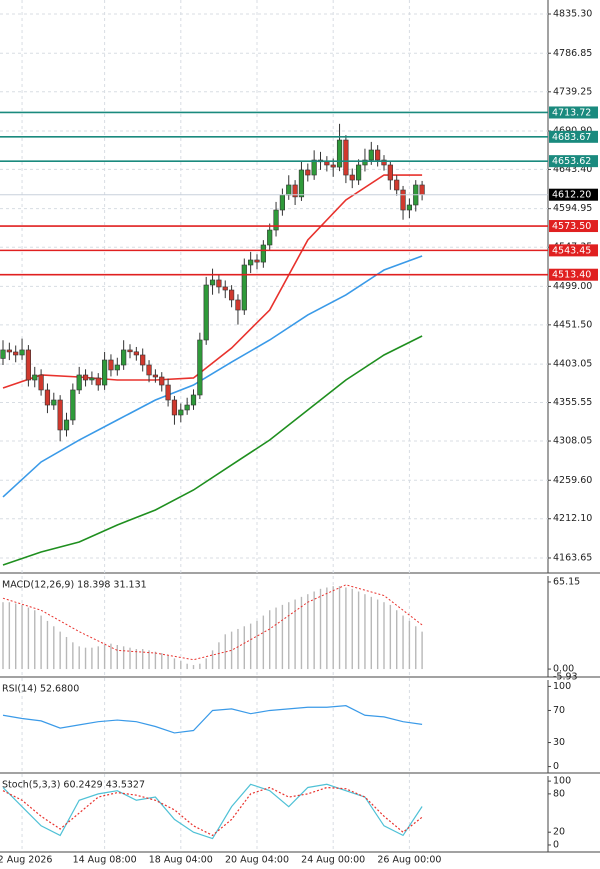 This screenshot has height=869, width=600. What do you see at coordinates (105, 860) in the screenshot?
I see `x-tick-label: 14 Aug 08:00` at bounding box center [105, 860].